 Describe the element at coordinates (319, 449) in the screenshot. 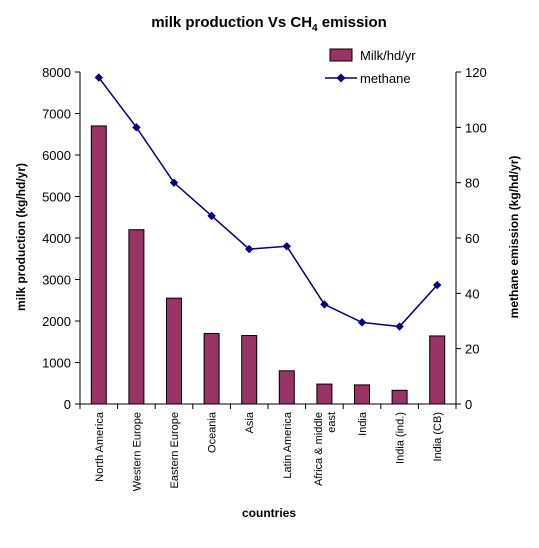

I see `x-category-label-line: Africa & middle` at that location.